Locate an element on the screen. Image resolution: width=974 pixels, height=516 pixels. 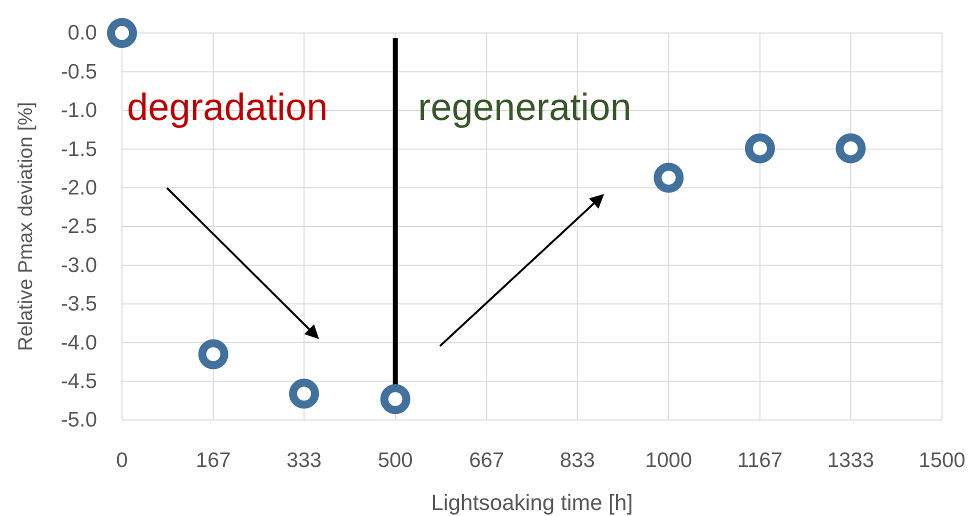
y-tick-label: -0.5 is located at coordinates (78, 72).